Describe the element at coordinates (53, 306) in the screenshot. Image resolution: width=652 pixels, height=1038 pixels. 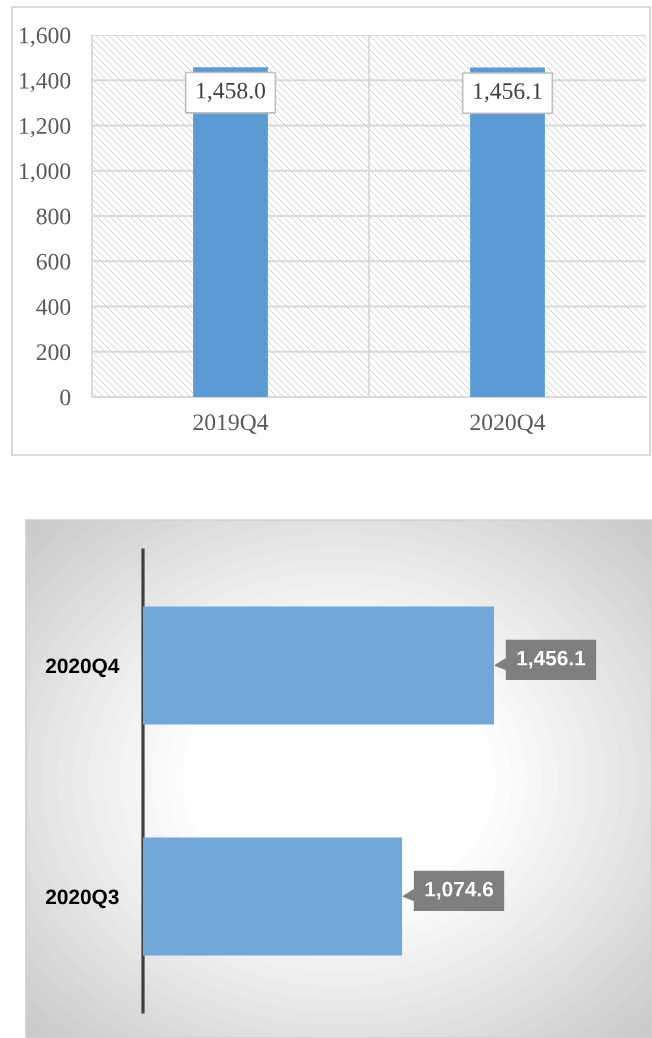
I see `y-tick-label: 400` at that location.